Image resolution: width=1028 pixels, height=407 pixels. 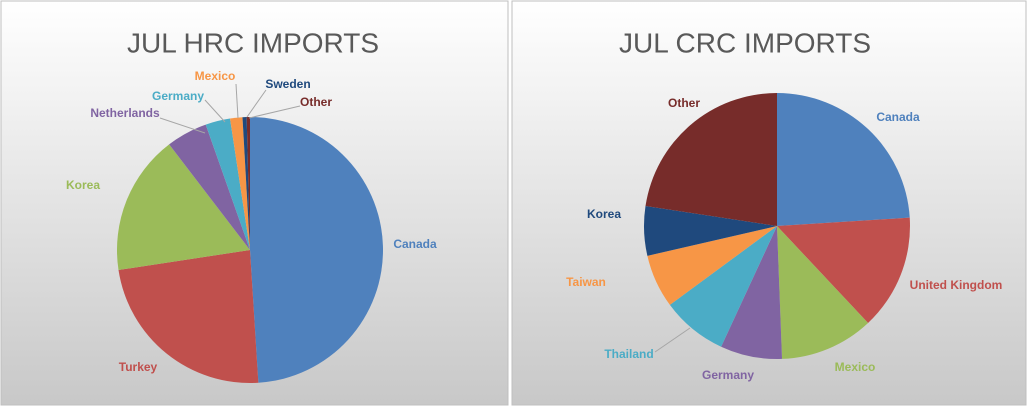 What do you see at coordinates (138, 367) in the screenshot?
I see `slice-label: Turkey` at bounding box center [138, 367].